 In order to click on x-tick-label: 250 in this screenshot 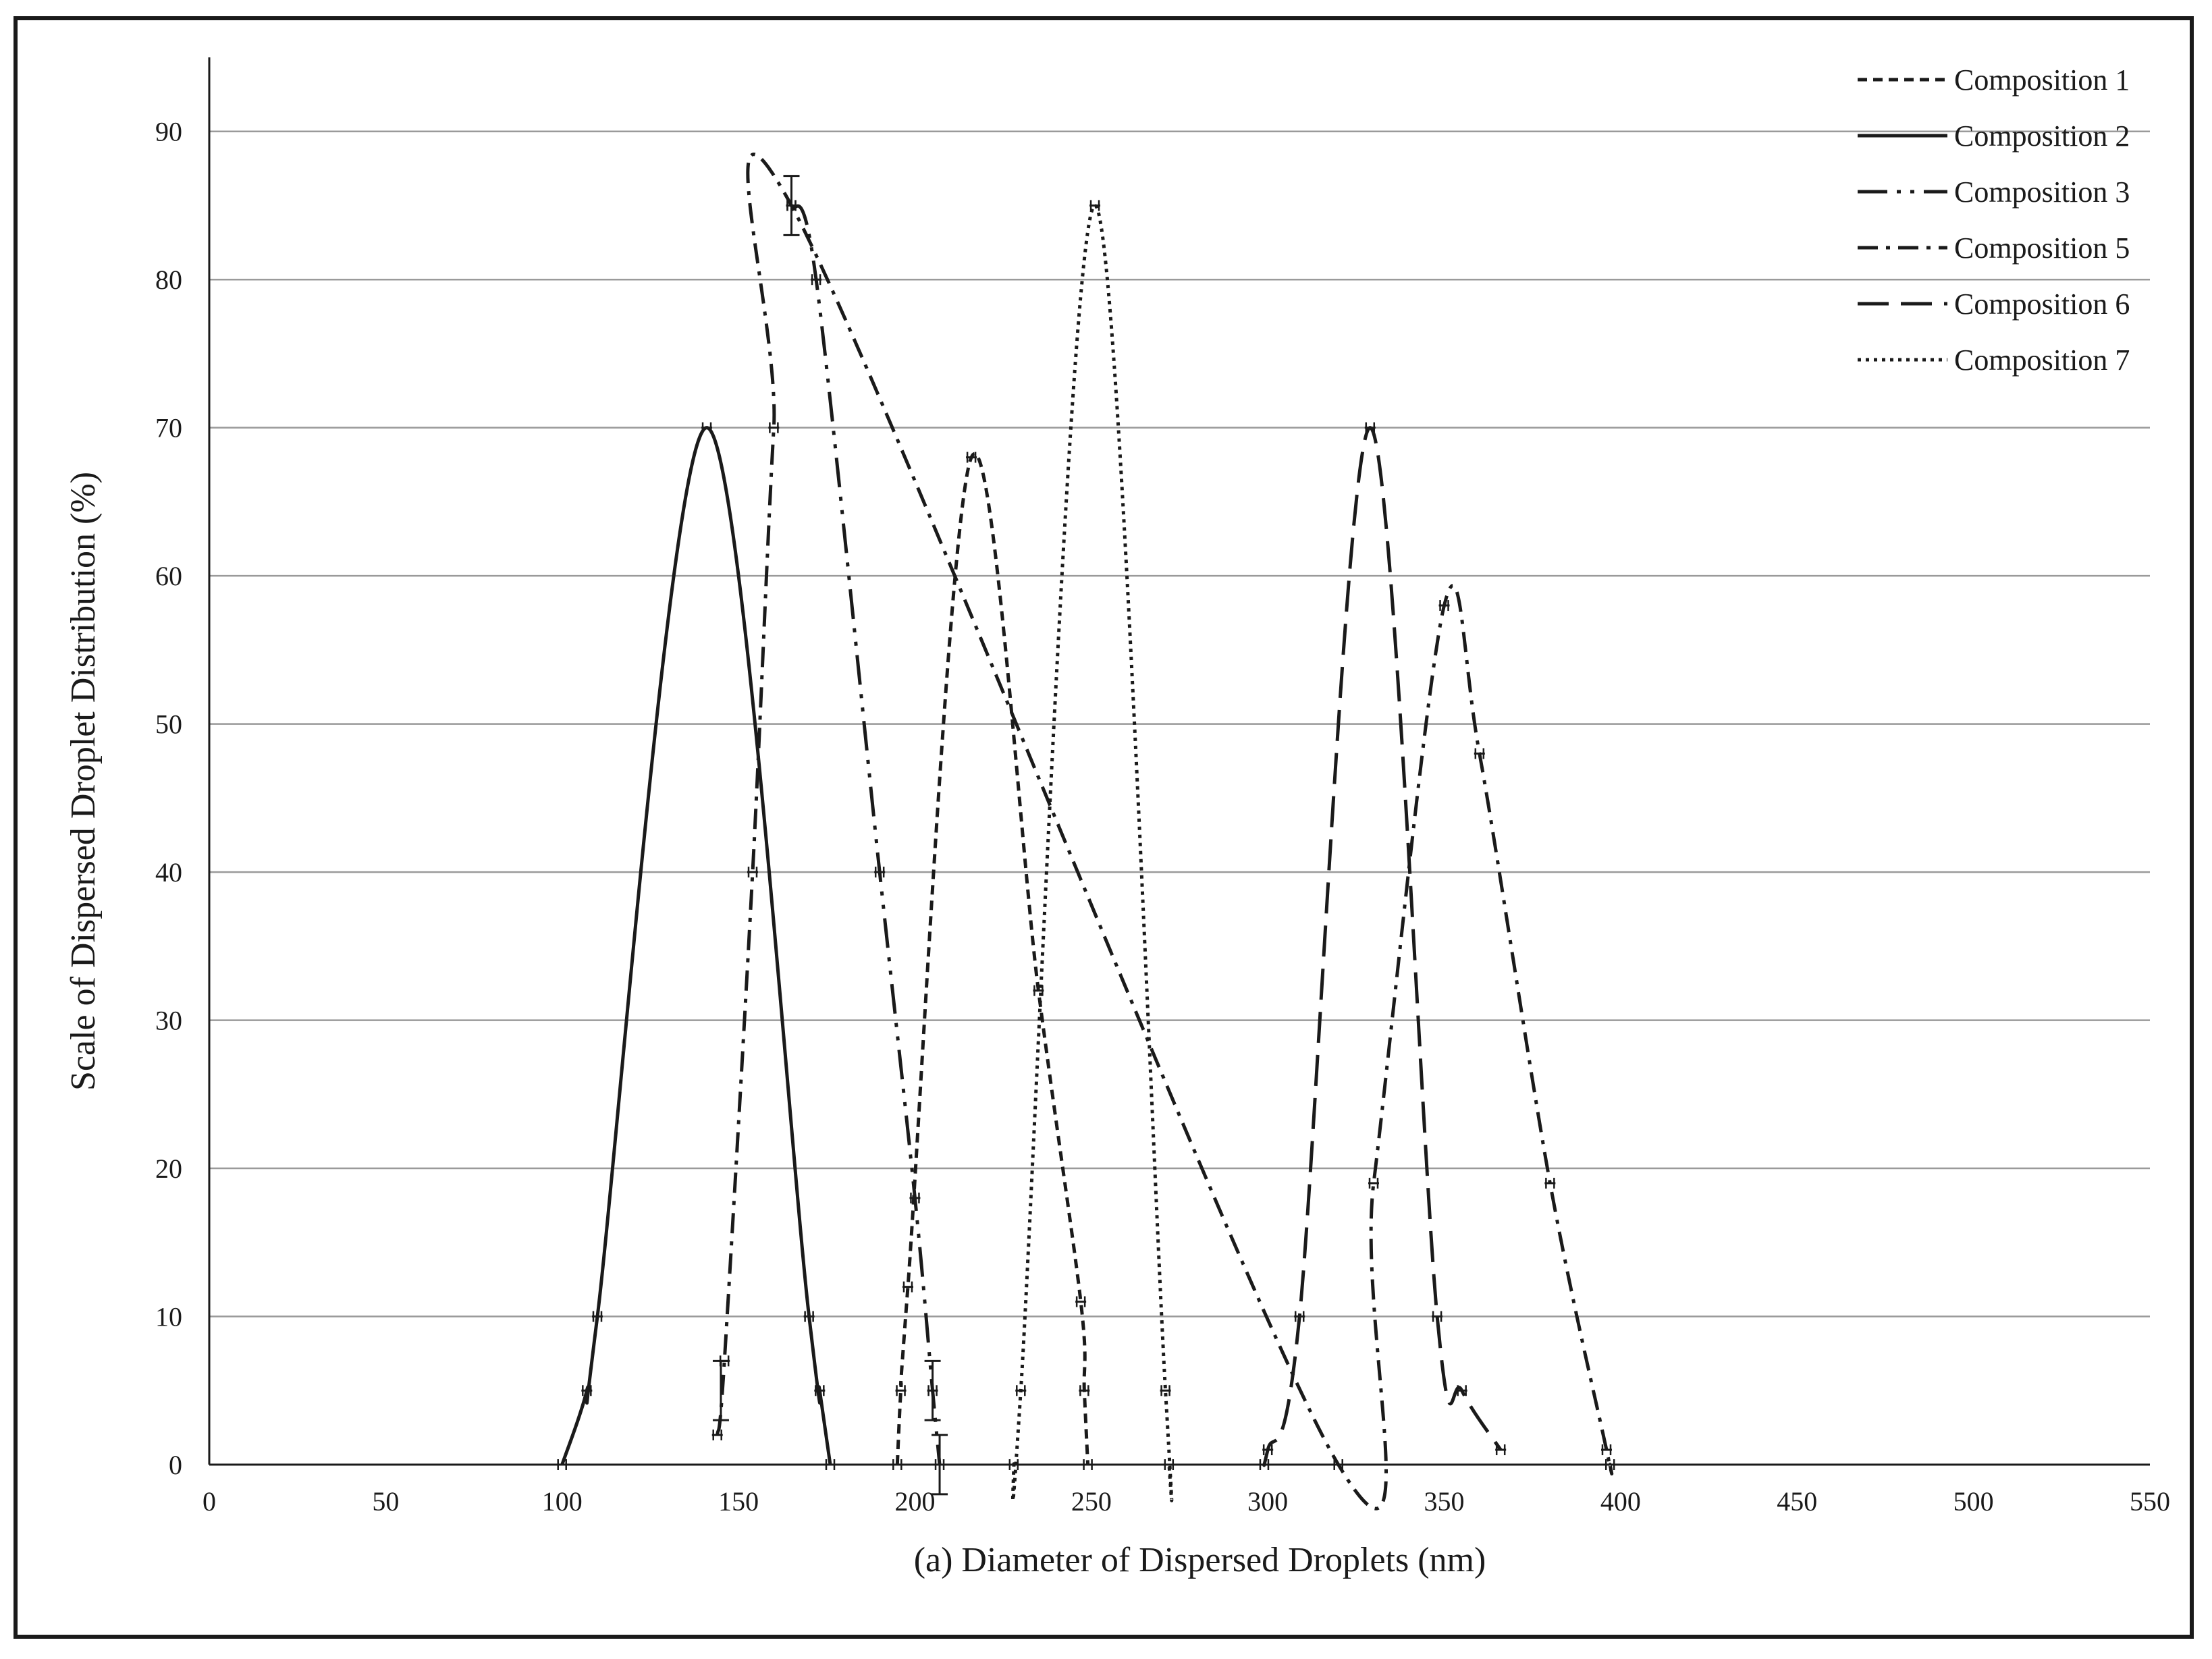, I will do `click(1091, 1502)`.